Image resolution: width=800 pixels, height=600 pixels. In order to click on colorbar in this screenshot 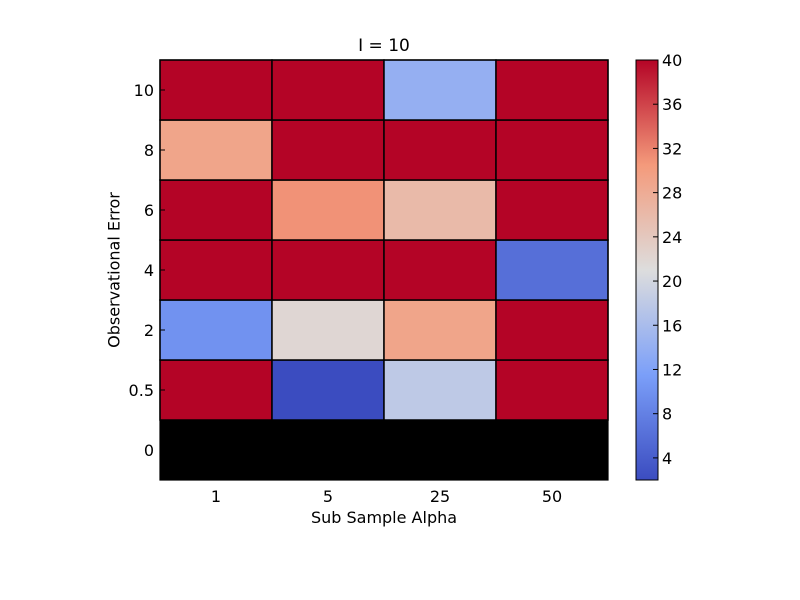, I will do `click(647, 270)`.